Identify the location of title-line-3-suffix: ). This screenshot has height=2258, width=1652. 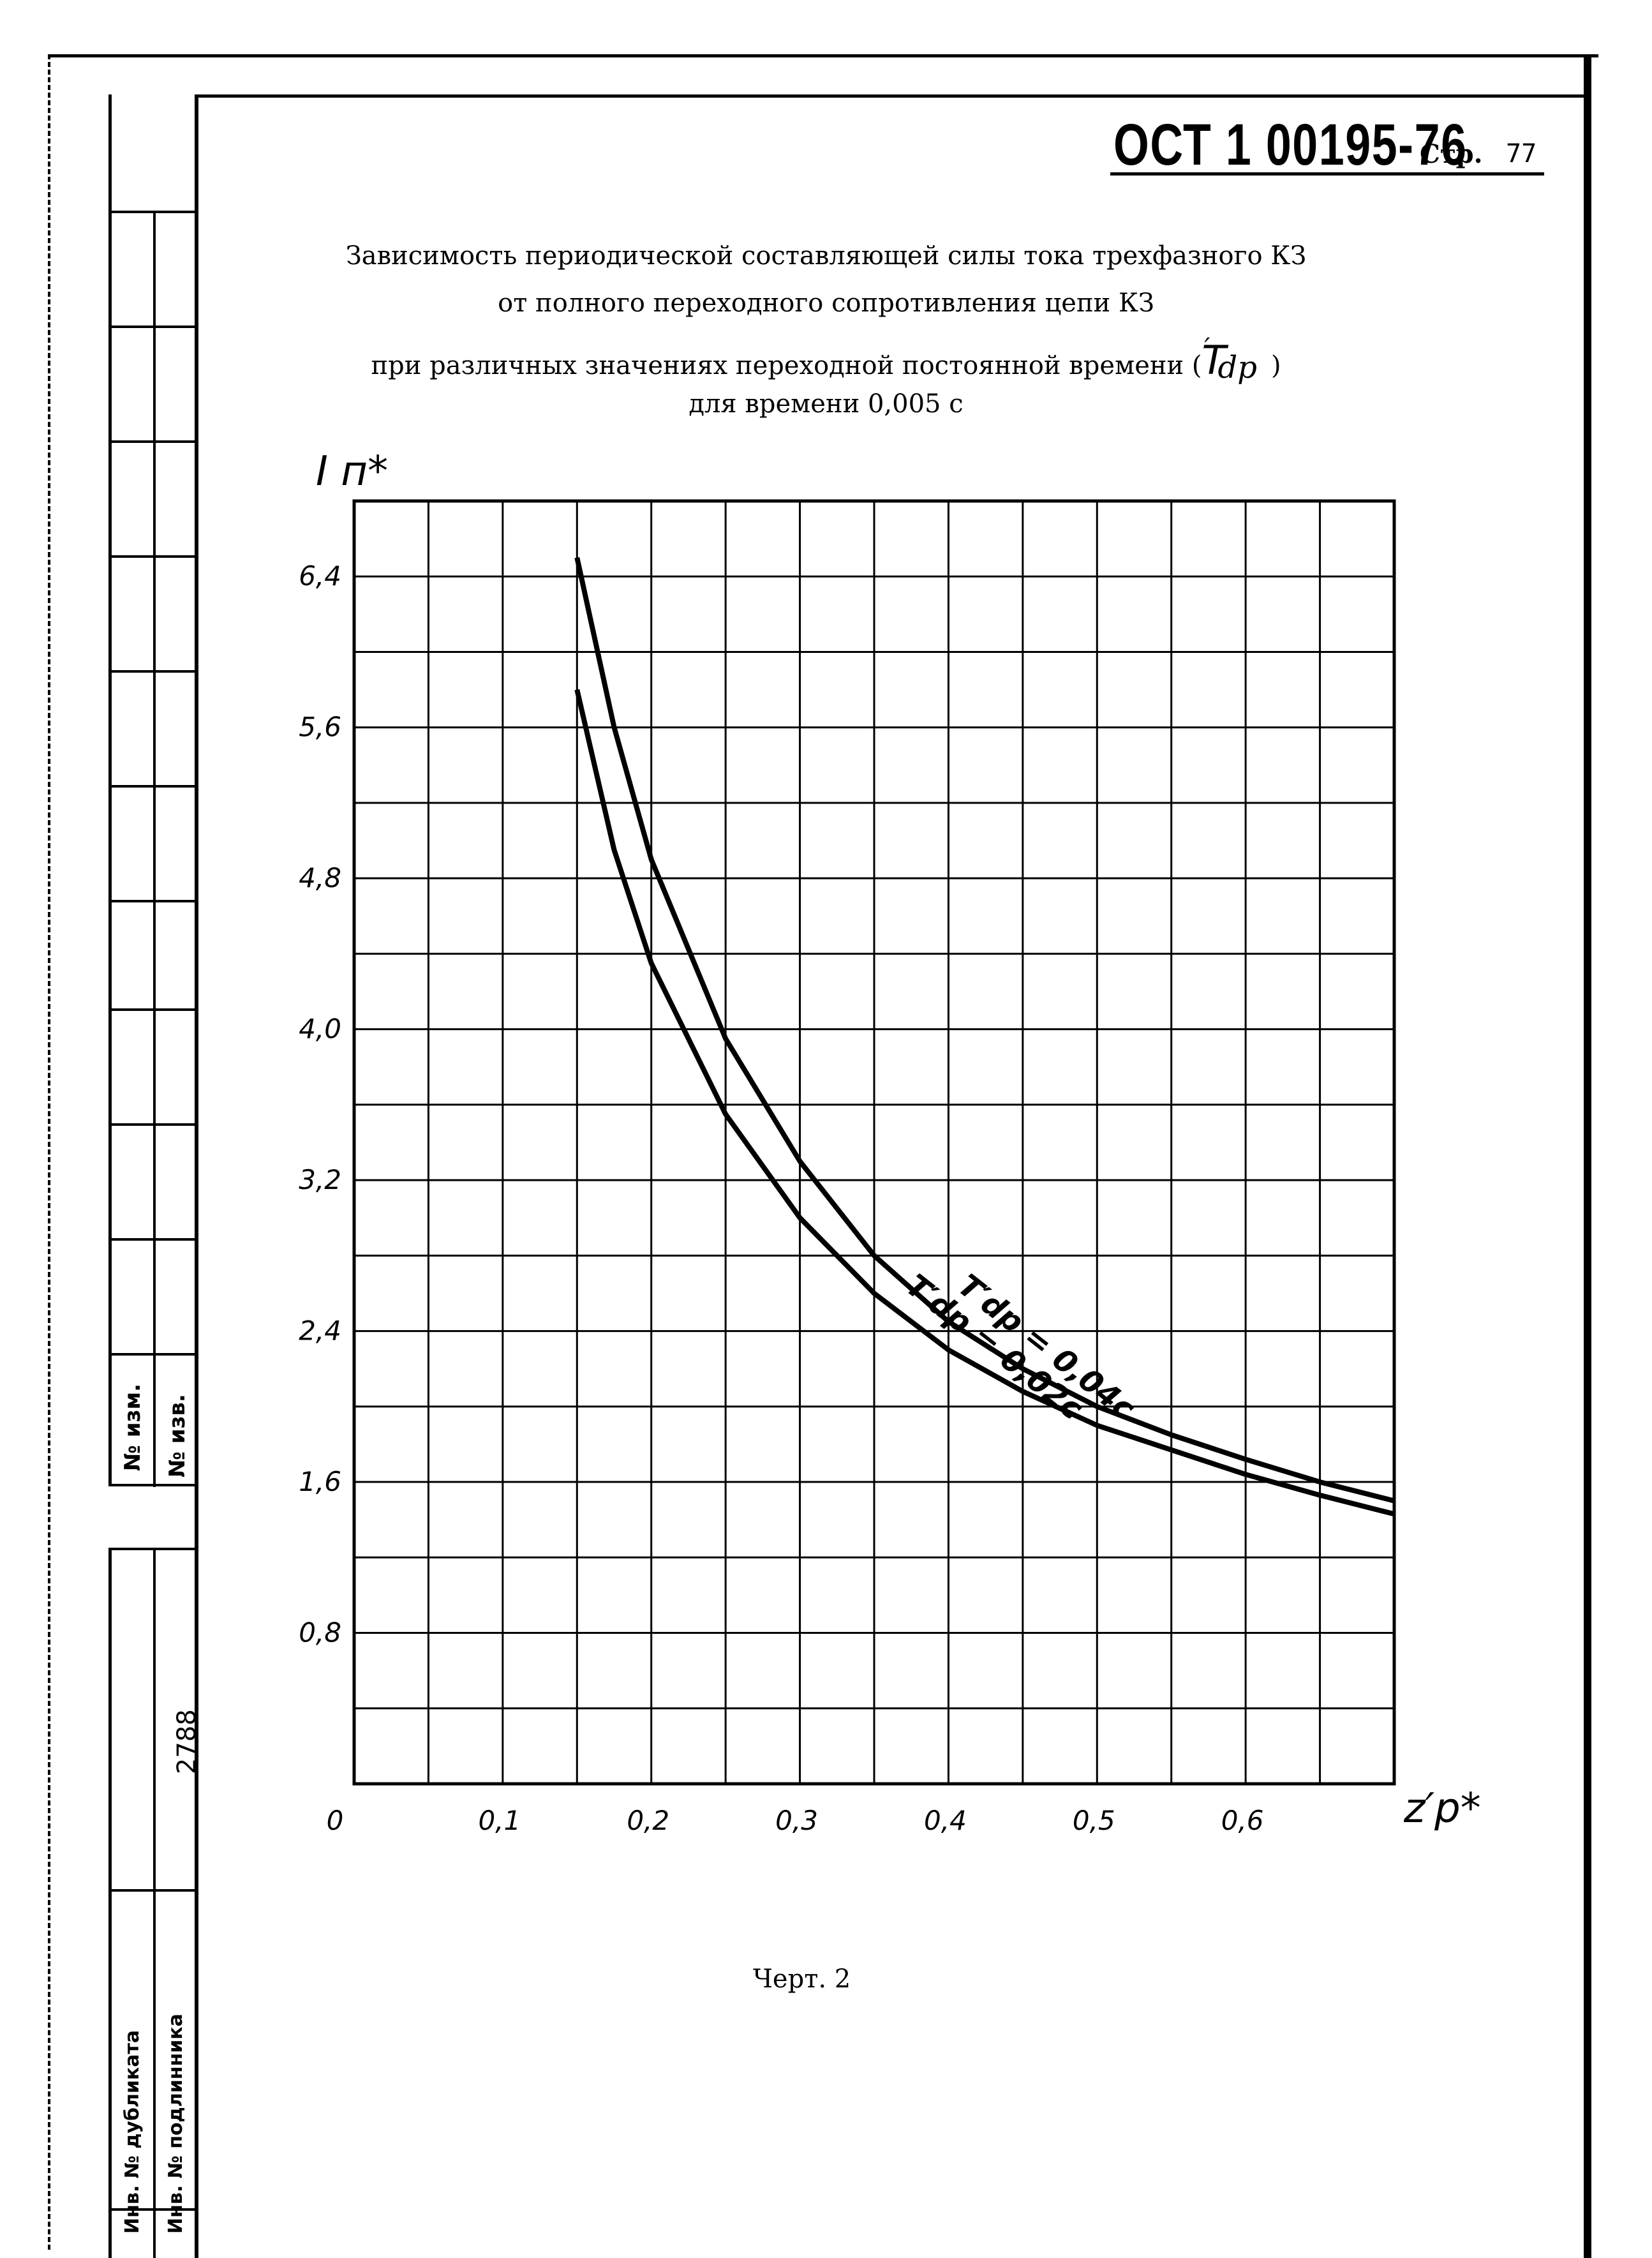
(1276, 365).